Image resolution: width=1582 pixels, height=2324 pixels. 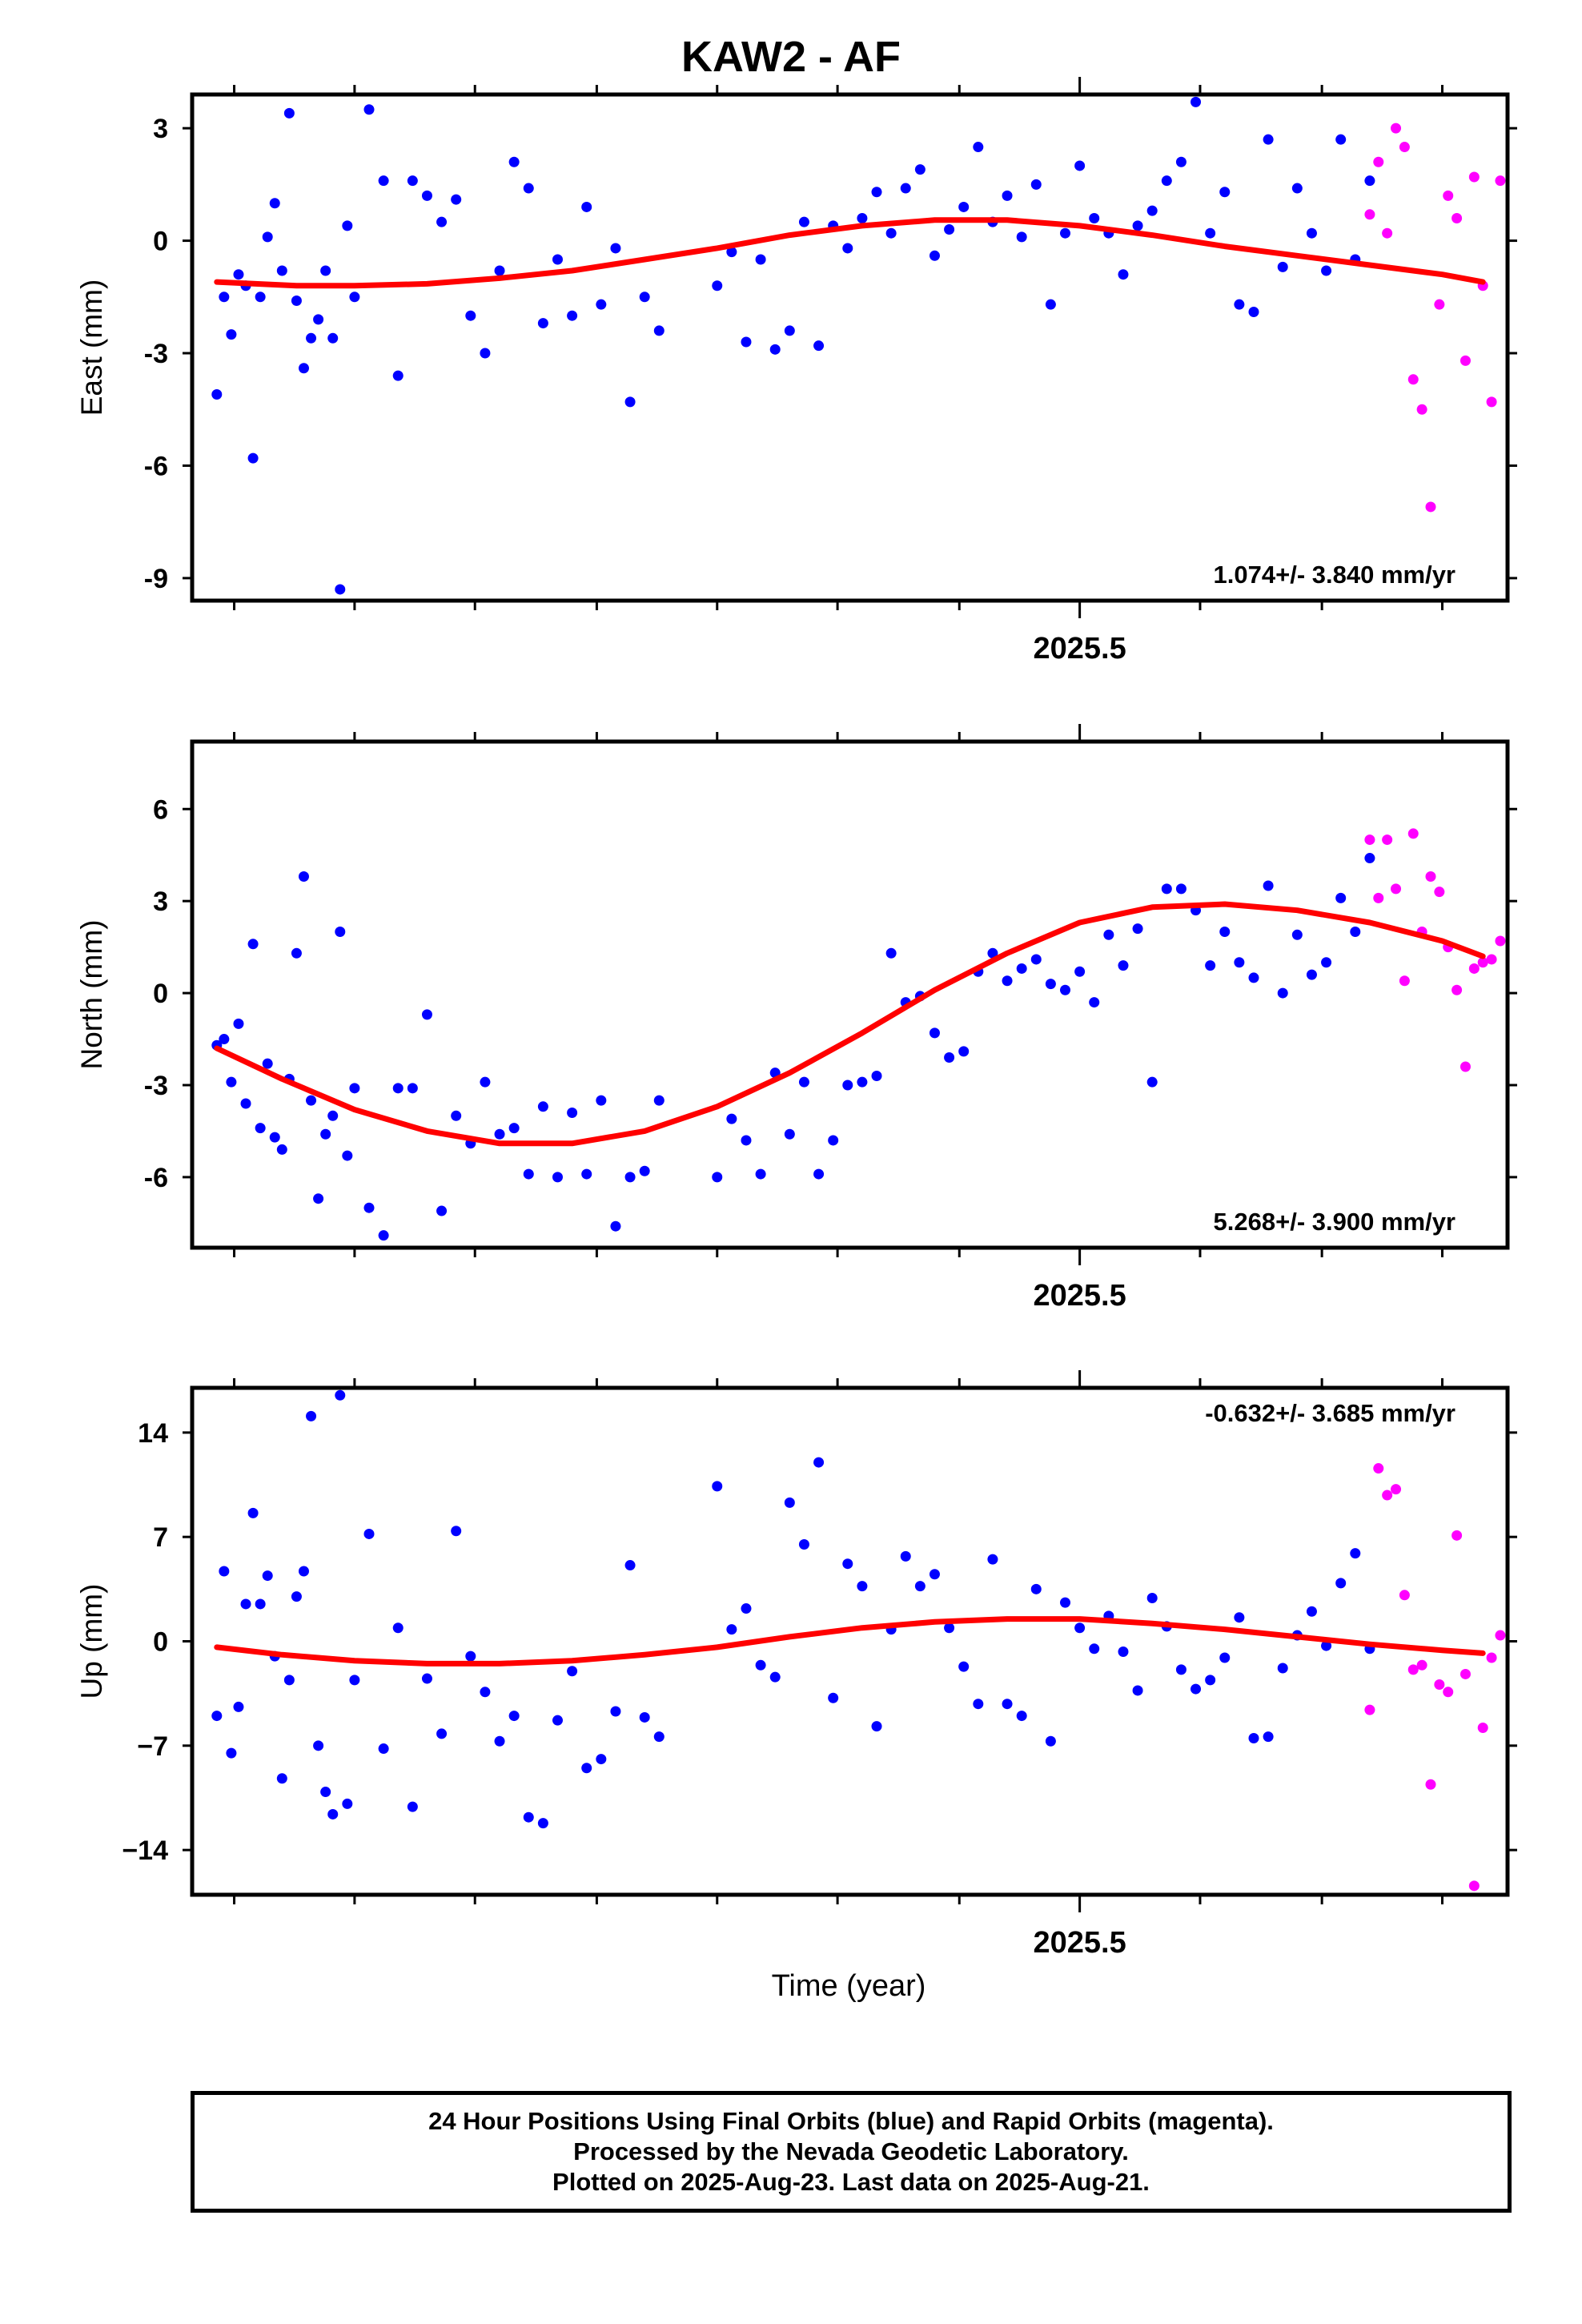 What do you see at coordinates (1335, 1222) in the screenshot?
I see `north-rate-label: 5.268+/- 3.900 mm/yr` at bounding box center [1335, 1222].